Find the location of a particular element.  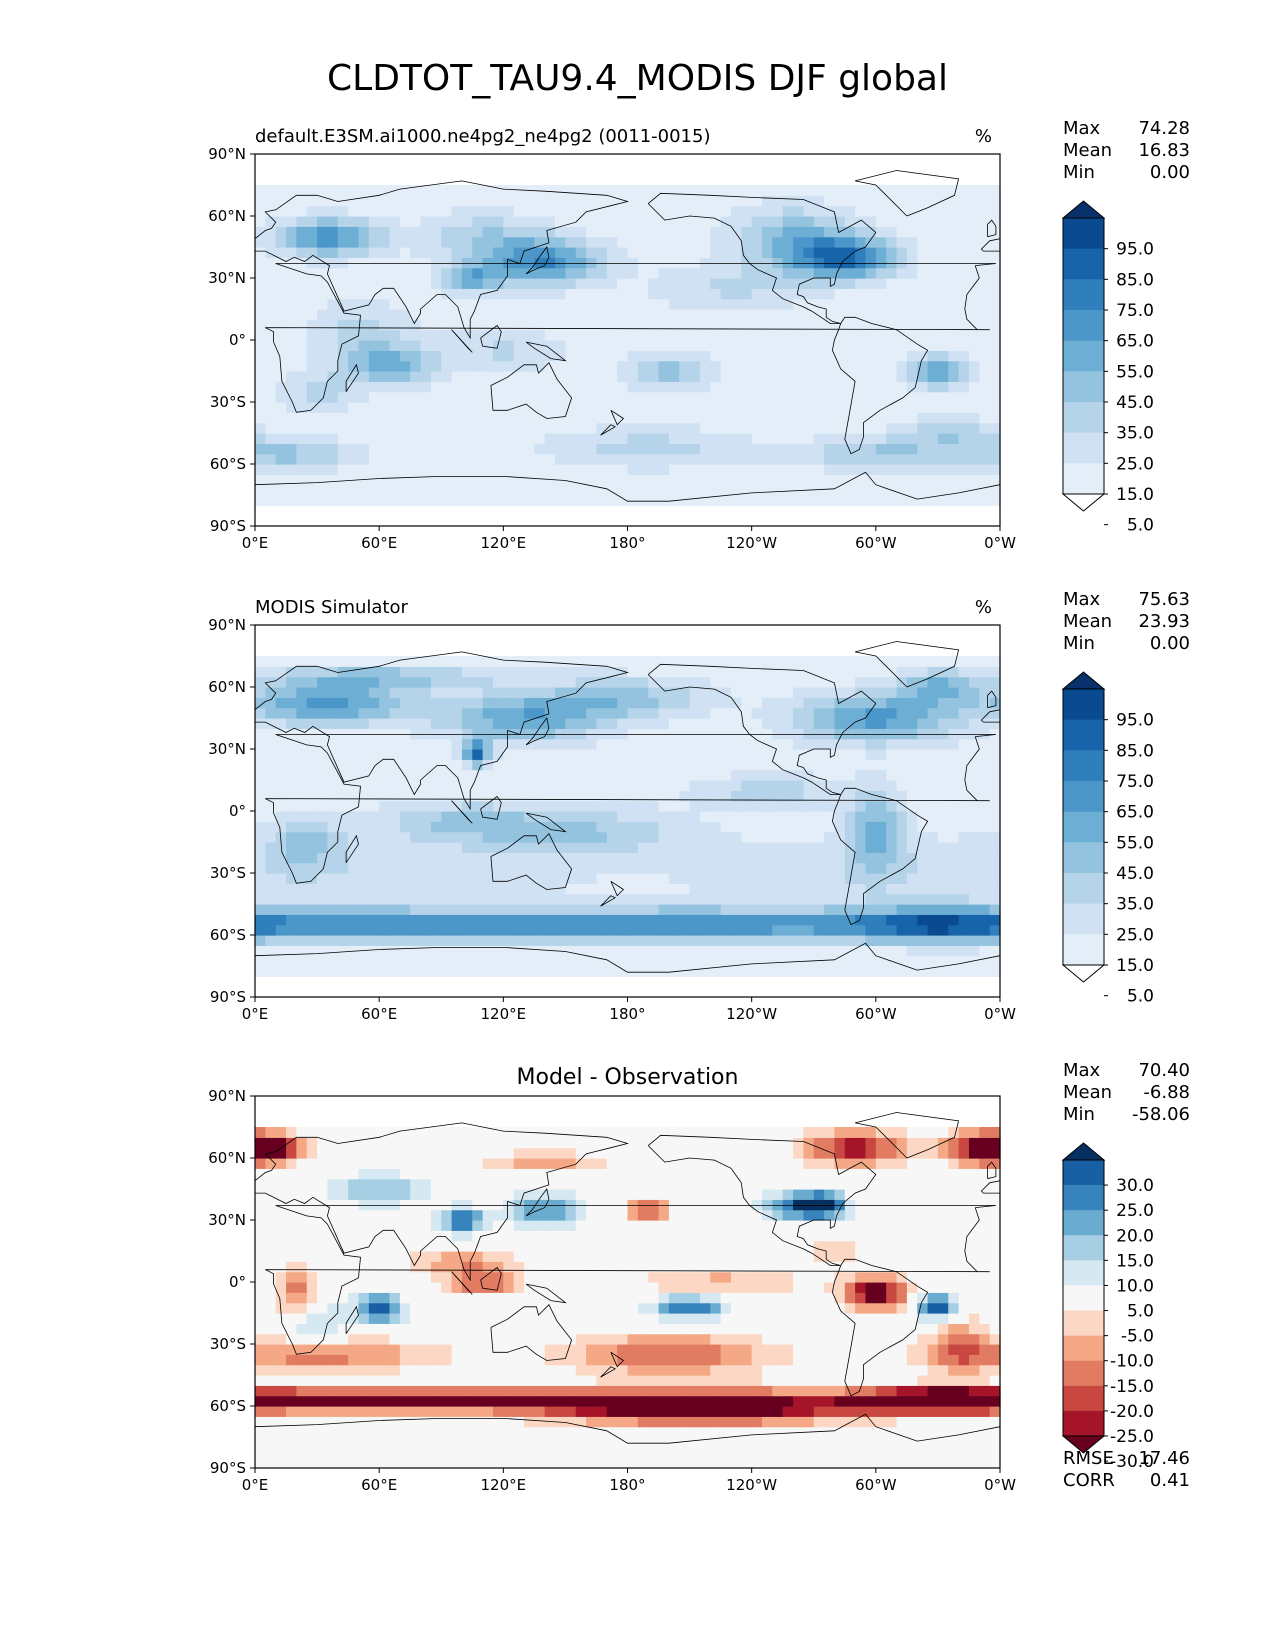

stat-value: -58.06 is located at coordinates (1161, 1114).